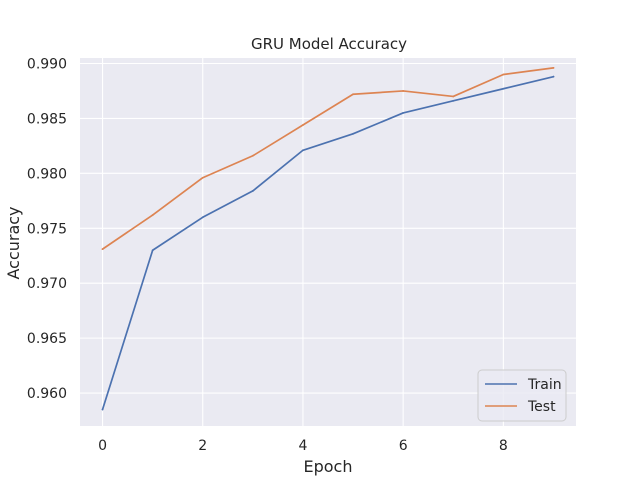 This screenshot has height=480, width=640. Describe the element at coordinates (102, 446) in the screenshot. I see `x-tick-label: 0` at that location.